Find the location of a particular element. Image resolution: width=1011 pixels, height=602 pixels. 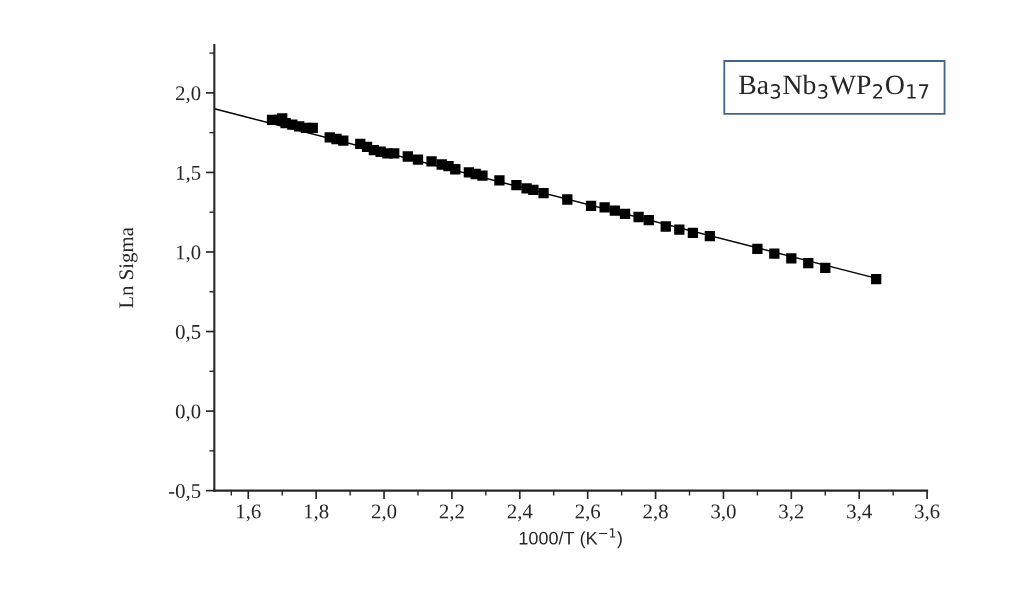

y-axis-title: Ln Sigma is located at coordinates (128, 268).